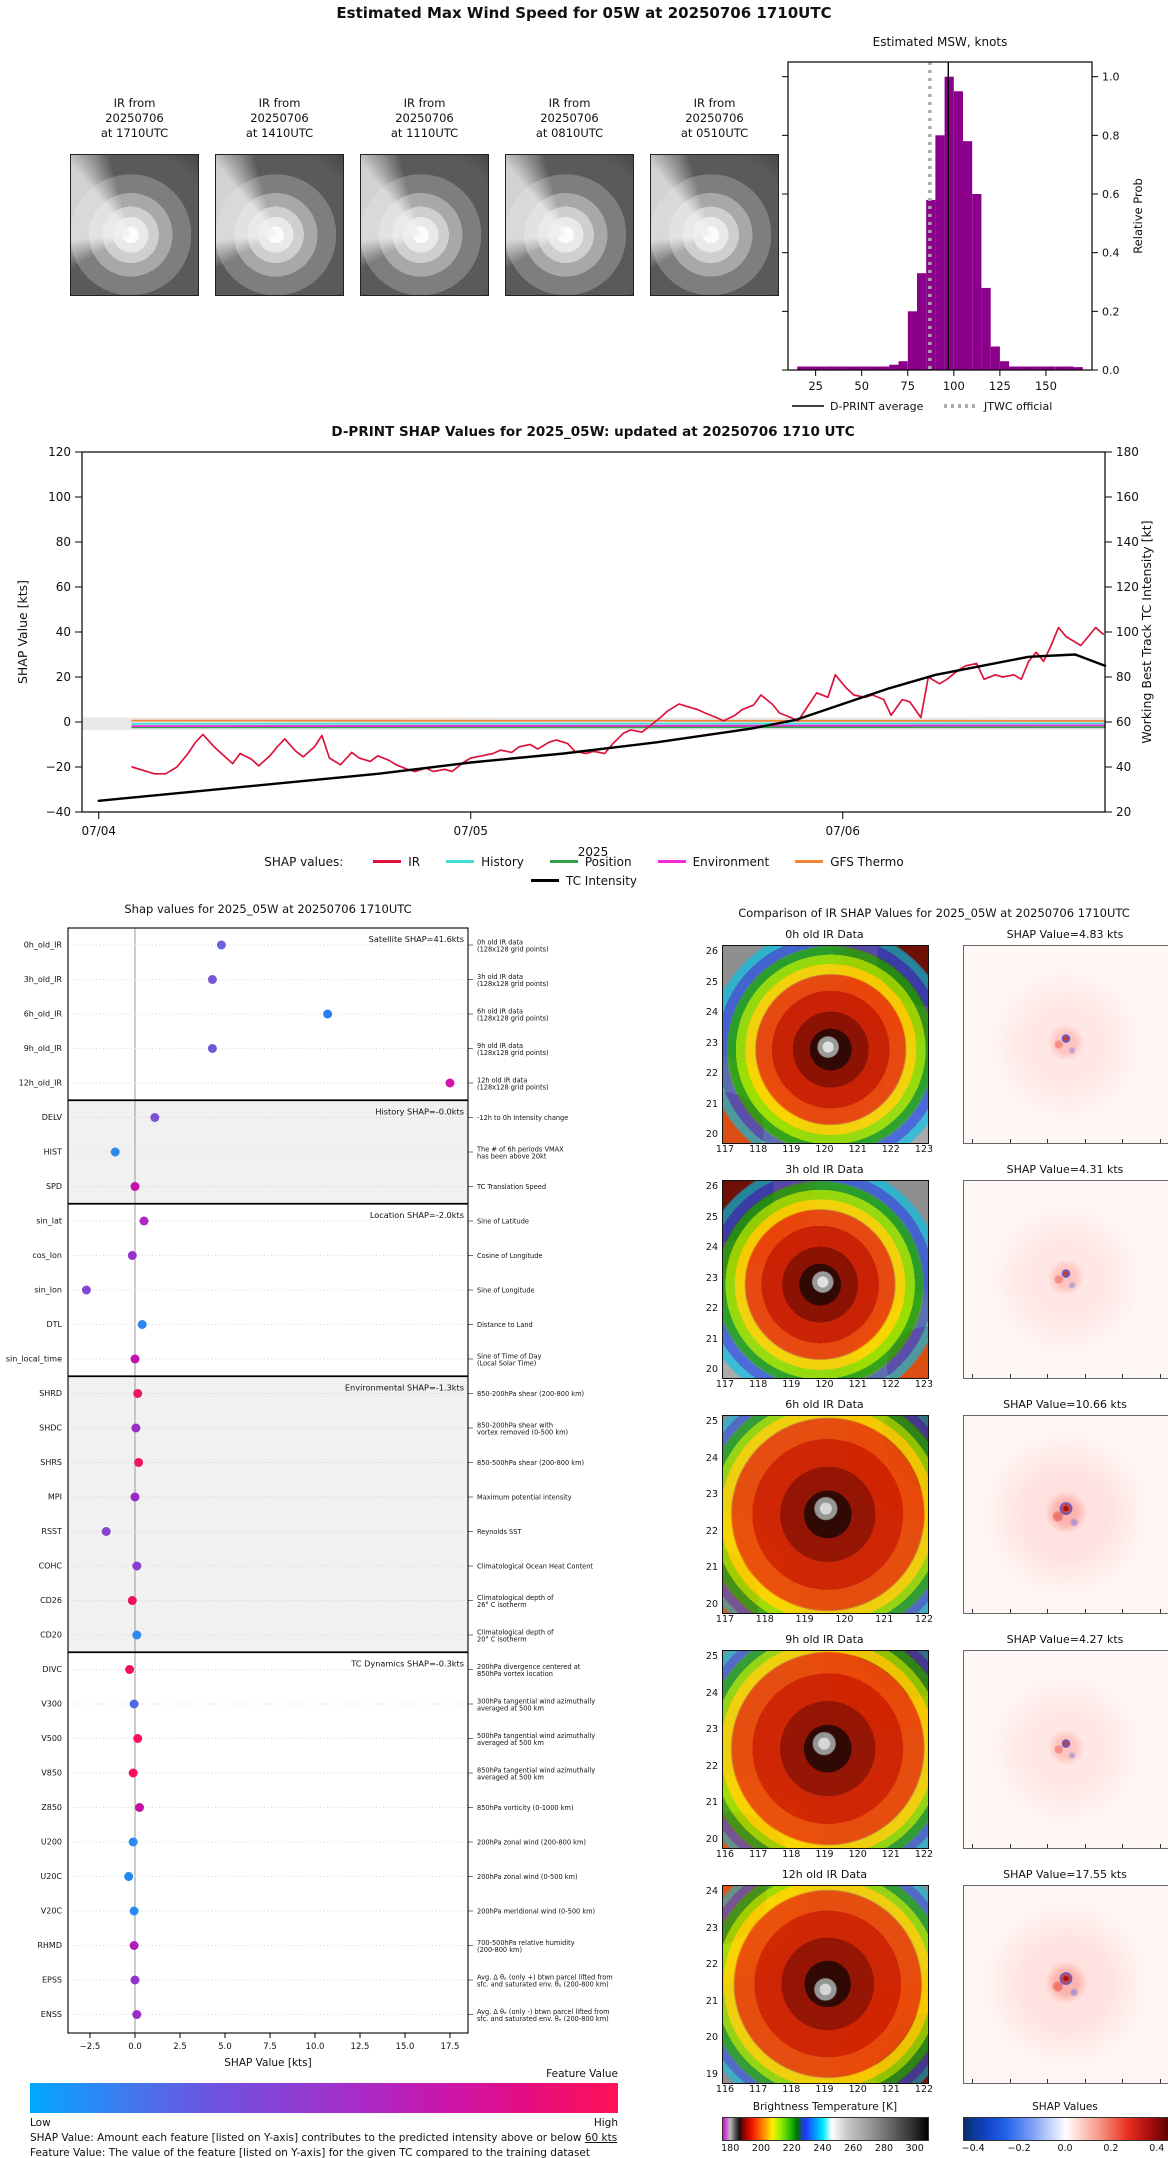 The image size is (1168, 2158). Describe the element at coordinates (1017, 406) in the screenshot. I see `jtwc-official-label: JTWC official` at that location.